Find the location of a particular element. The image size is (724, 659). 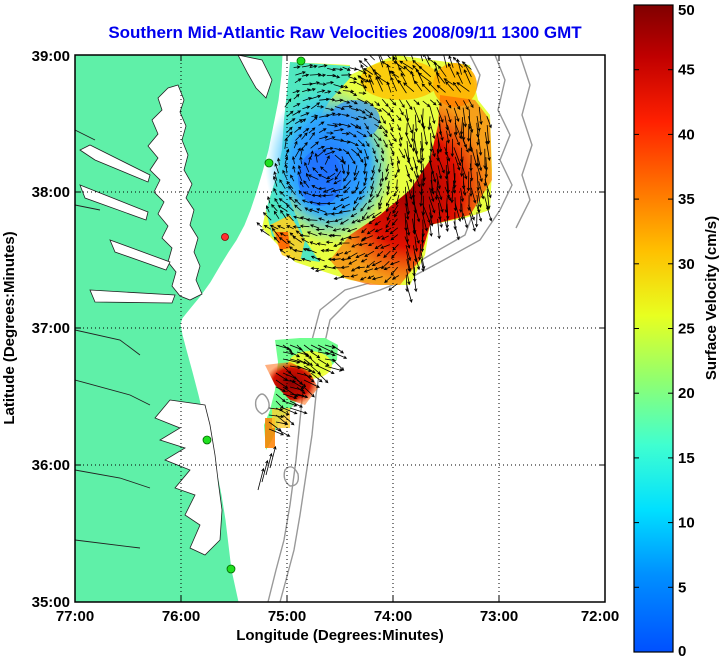

colorbar-gradient is located at coordinates (653, 328).